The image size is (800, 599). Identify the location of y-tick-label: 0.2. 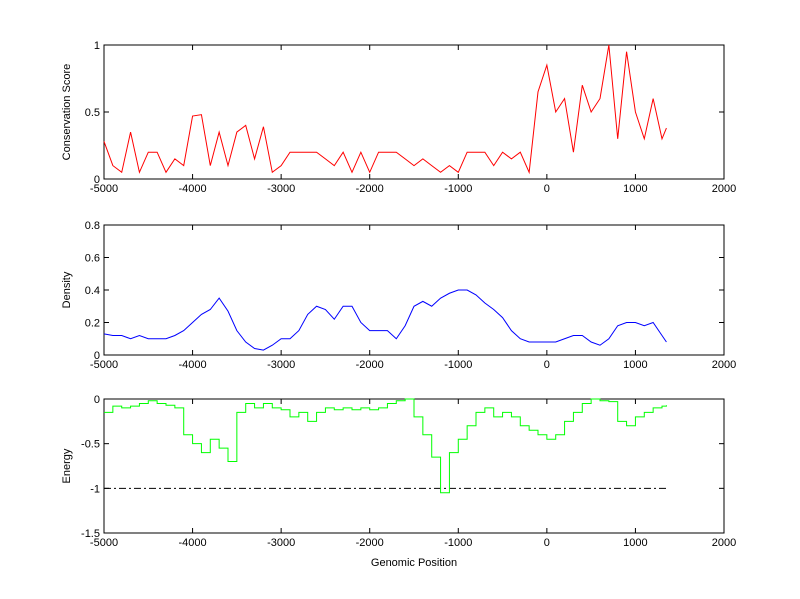
(92, 324).